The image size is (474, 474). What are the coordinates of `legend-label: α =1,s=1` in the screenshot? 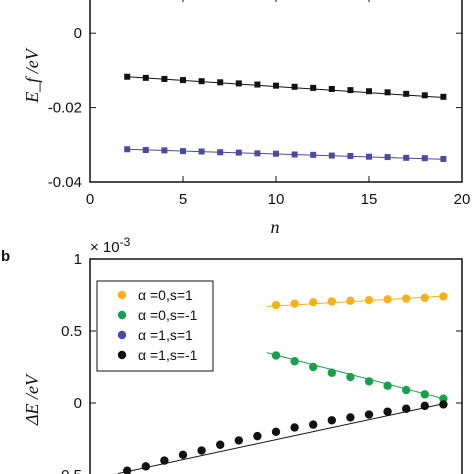 It's located at (165, 335).